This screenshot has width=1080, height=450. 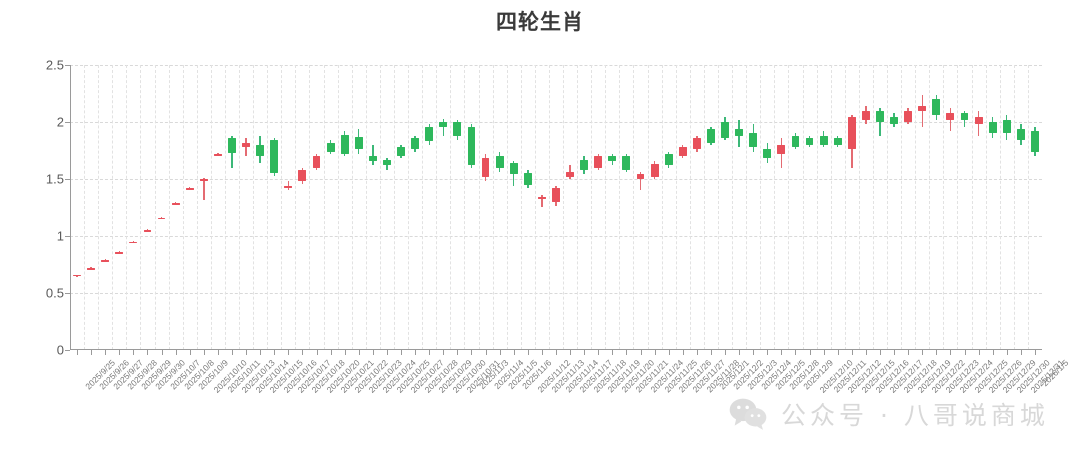 I want to click on gridline-horizontal, so click(x=556, y=122).